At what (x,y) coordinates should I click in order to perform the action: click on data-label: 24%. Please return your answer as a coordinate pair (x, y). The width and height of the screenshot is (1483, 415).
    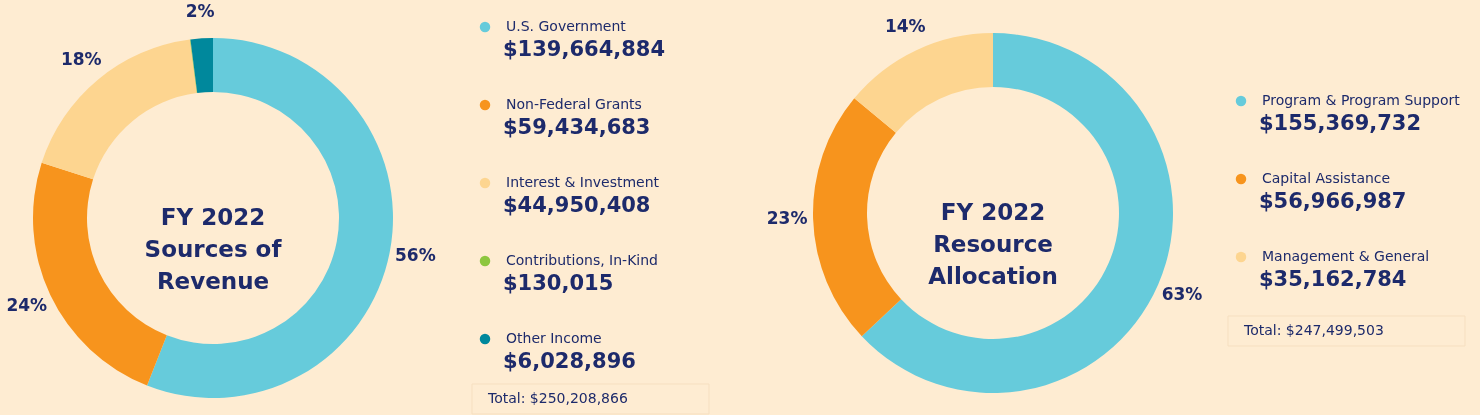
    Looking at the image, I should click on (27, 305).